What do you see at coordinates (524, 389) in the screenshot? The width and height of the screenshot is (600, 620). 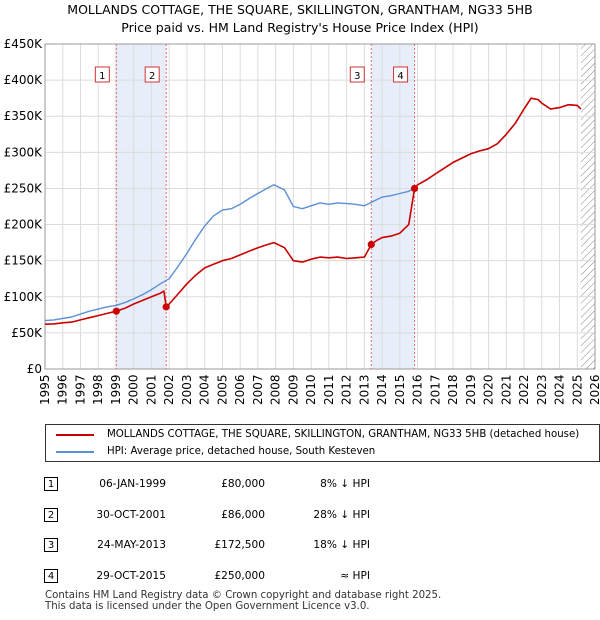 I see `x-tick-label: 2022` at bounding box center [524, 389].